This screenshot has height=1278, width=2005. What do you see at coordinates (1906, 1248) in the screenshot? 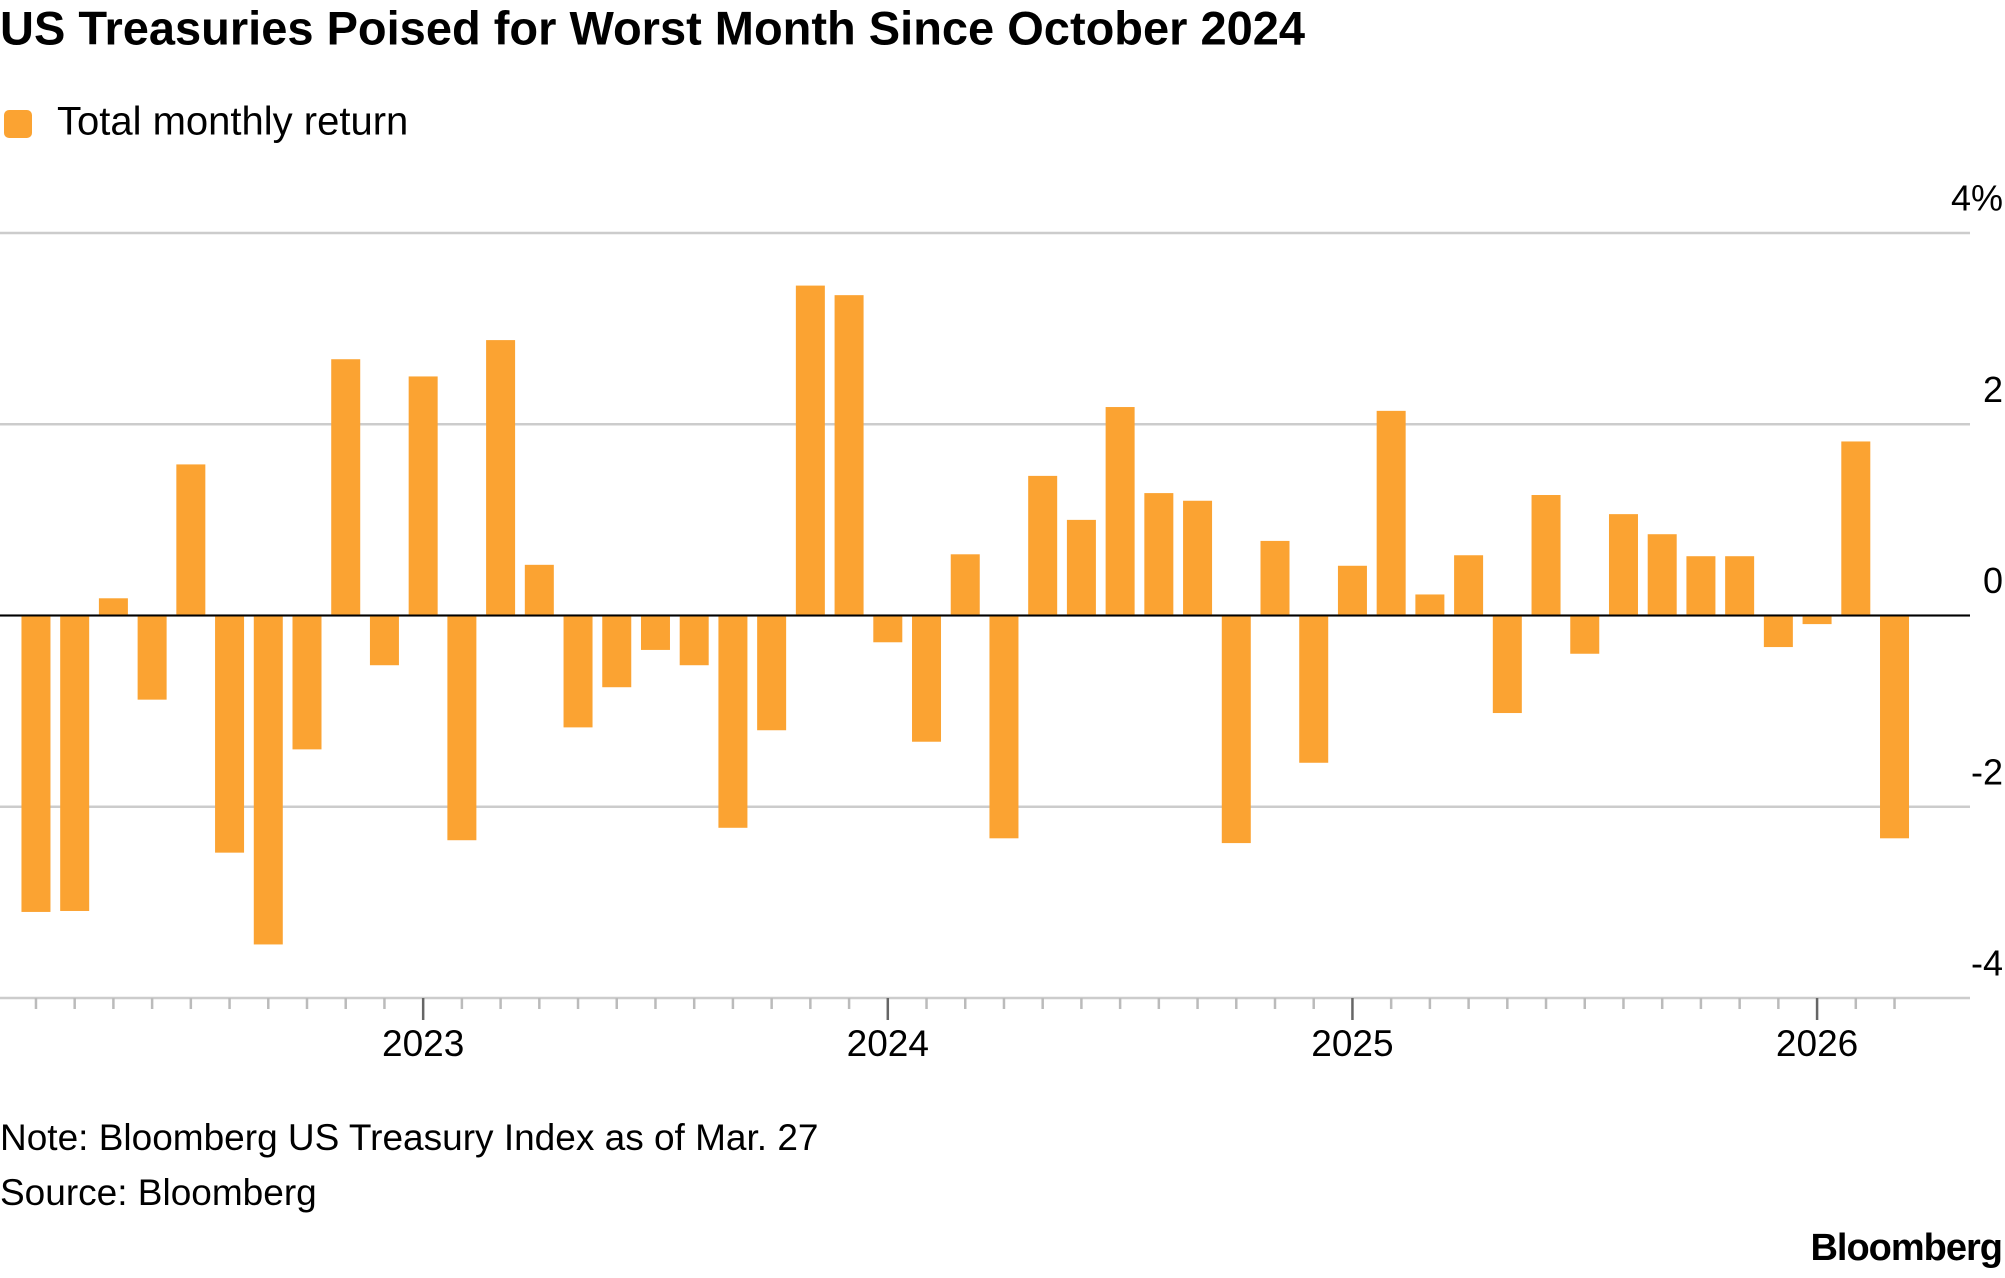
I see `brand: Bloomberg` at bounding box center [1906, 1248].